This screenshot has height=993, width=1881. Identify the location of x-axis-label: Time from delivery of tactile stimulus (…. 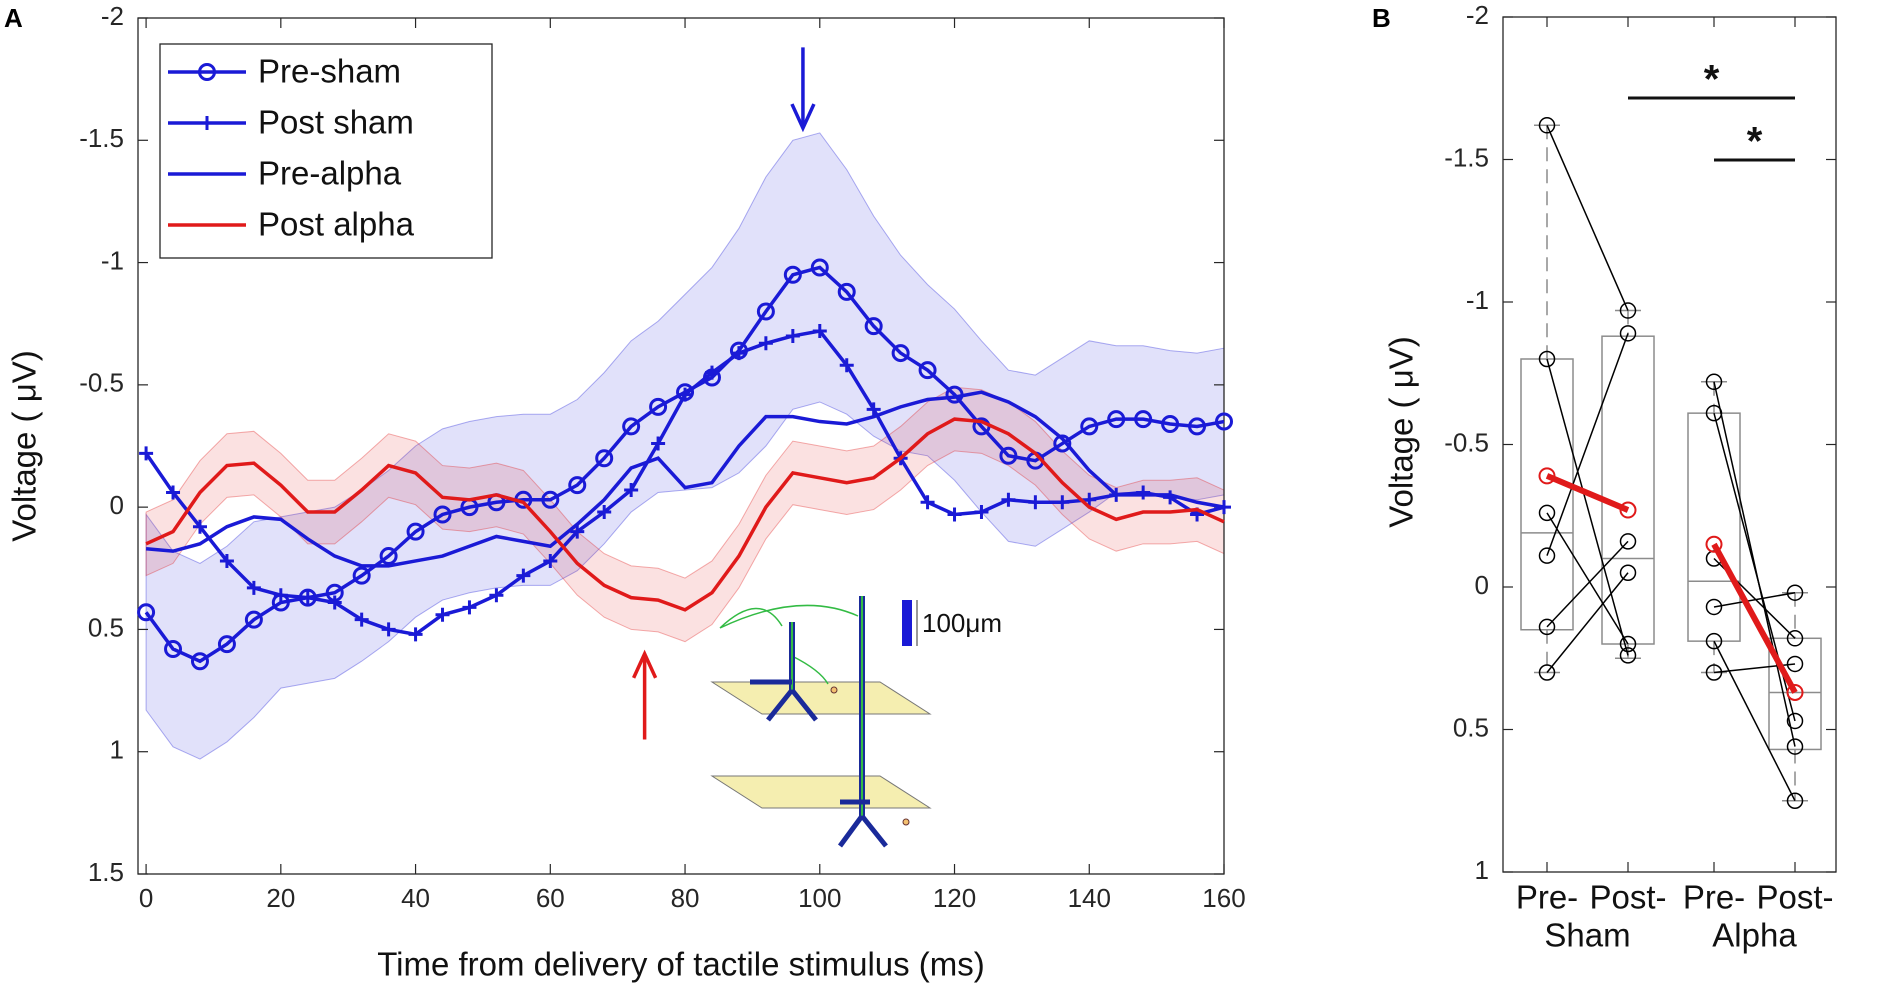
(681, 964).